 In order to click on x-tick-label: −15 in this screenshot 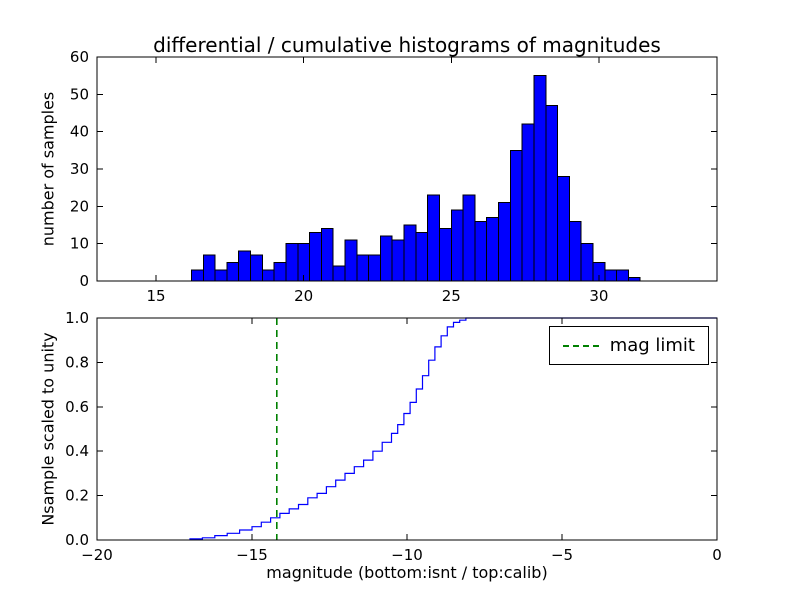, I will do `click(252, 555)`.